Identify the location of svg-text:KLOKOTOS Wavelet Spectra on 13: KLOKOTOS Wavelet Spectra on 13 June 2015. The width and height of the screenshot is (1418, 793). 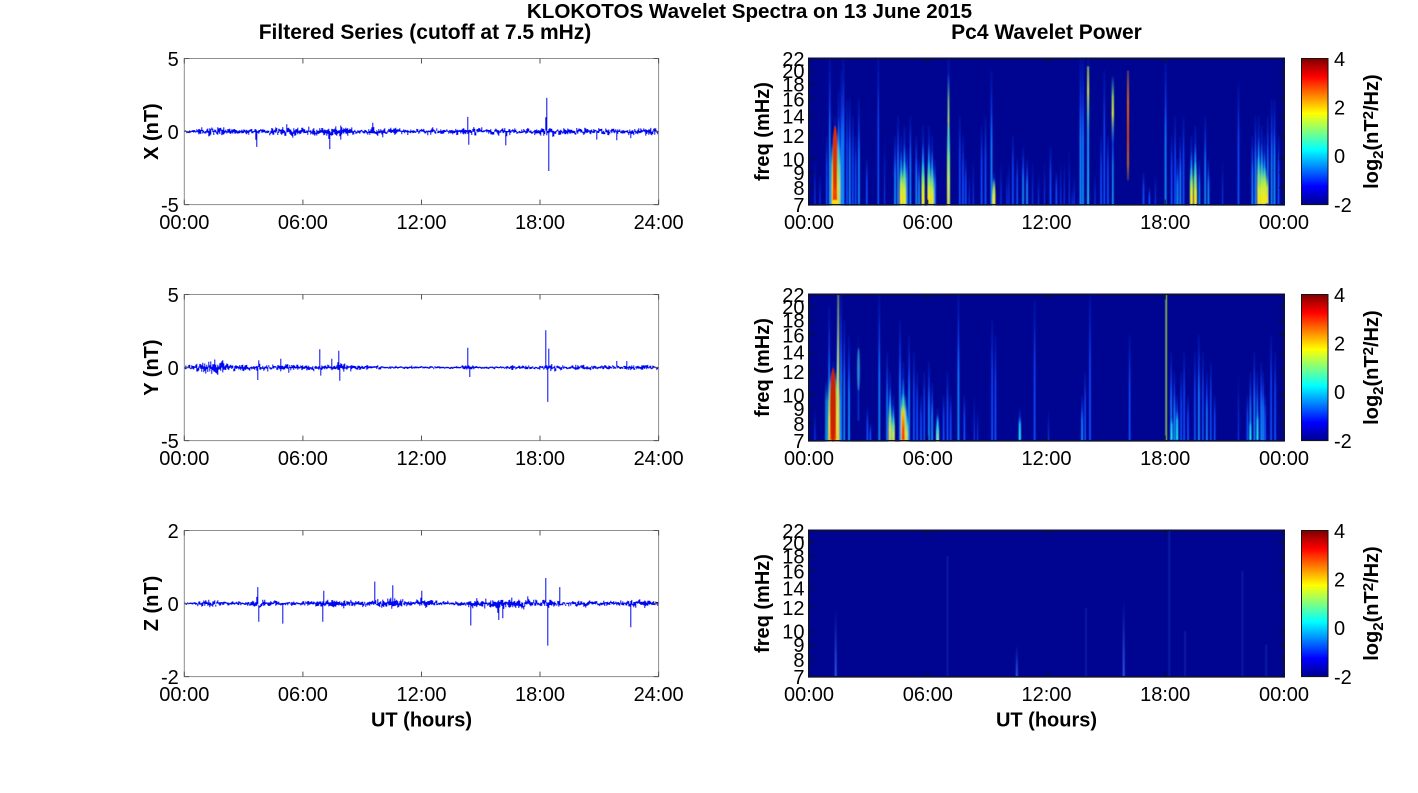
(749, 11).